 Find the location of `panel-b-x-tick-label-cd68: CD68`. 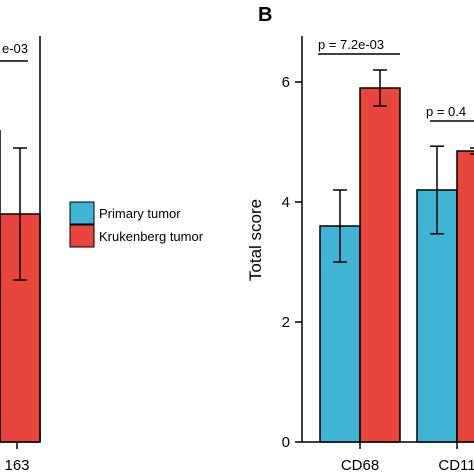

panel-b-x-tick-label-cd68: CD68 is located at coordinates (360, 465).